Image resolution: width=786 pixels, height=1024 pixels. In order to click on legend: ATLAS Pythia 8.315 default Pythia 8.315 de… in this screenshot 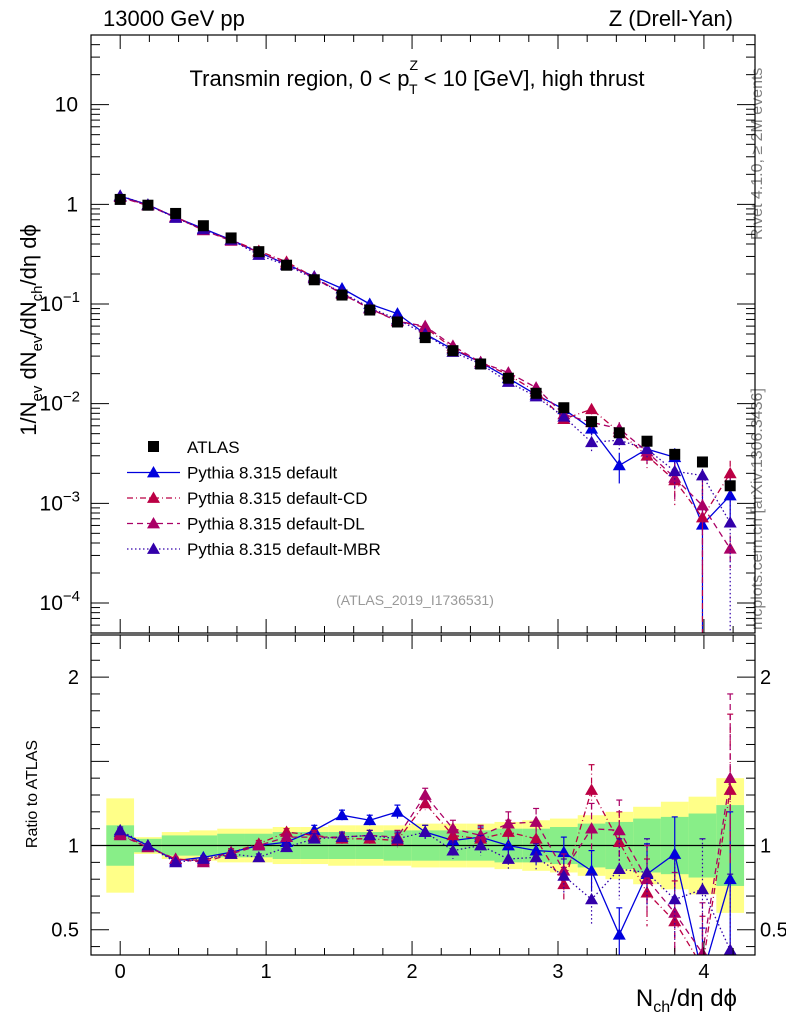, I will do `click(254, 498)`.